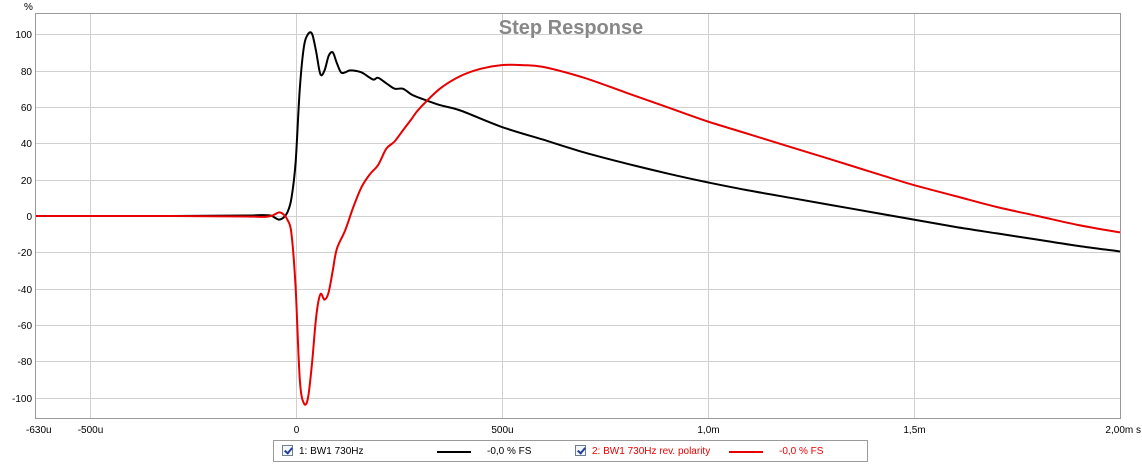 This screenshot has width=1142, height=466. I want to click on x-tick-label: 2,00m s, so click(1123, 430).